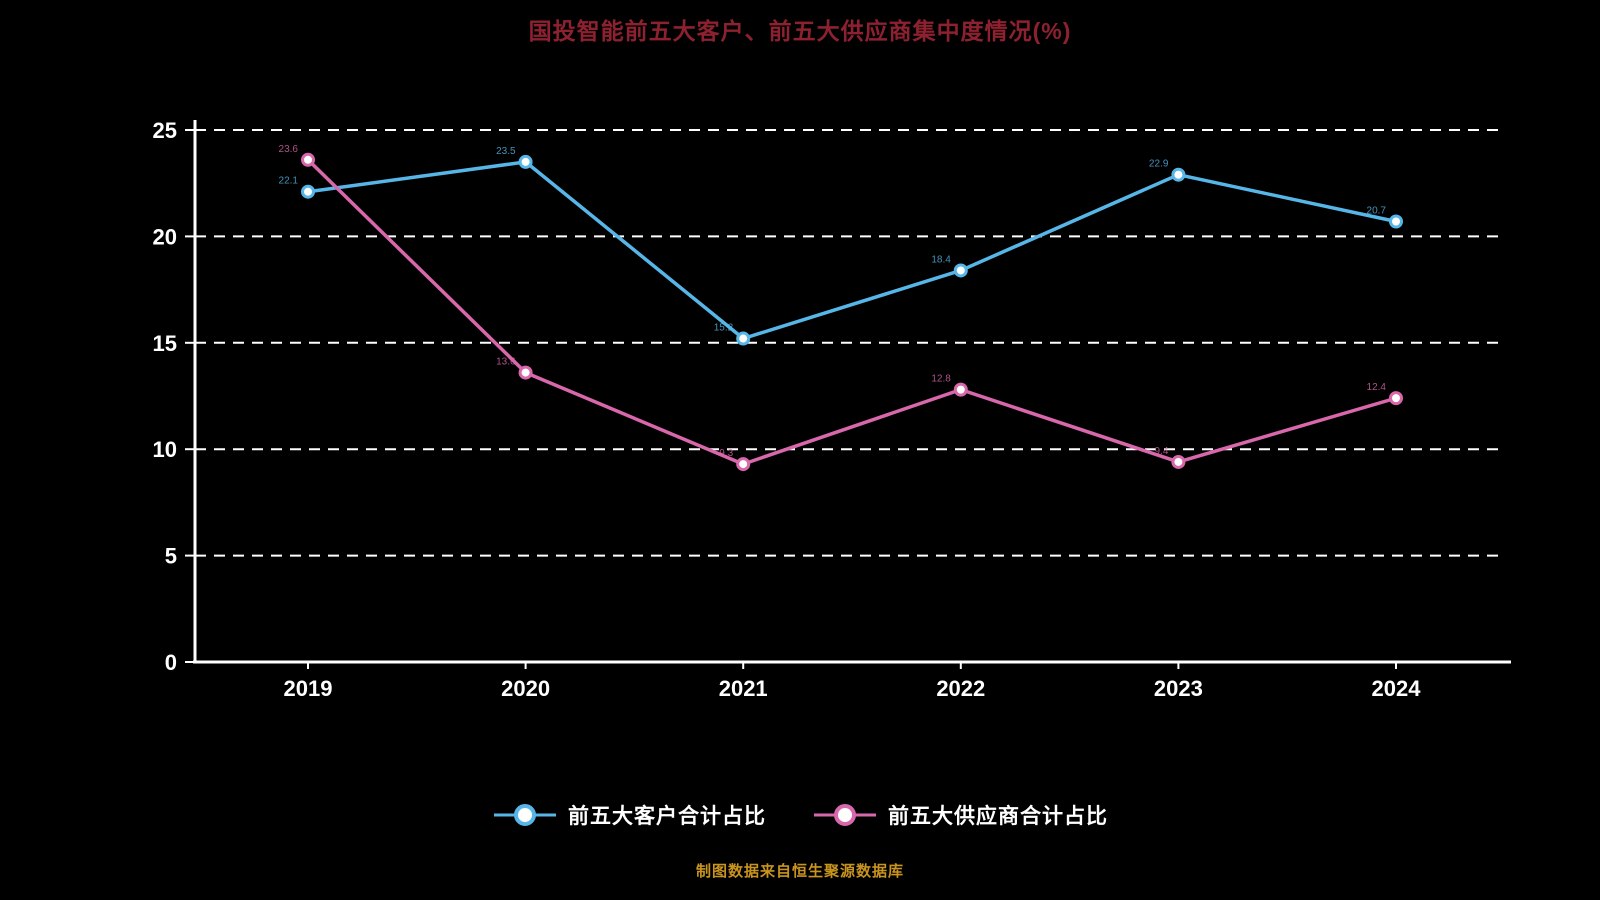 This screenshot has height=900, width=1600. I want to click on y-tick-label: 20, so click(165, 236).